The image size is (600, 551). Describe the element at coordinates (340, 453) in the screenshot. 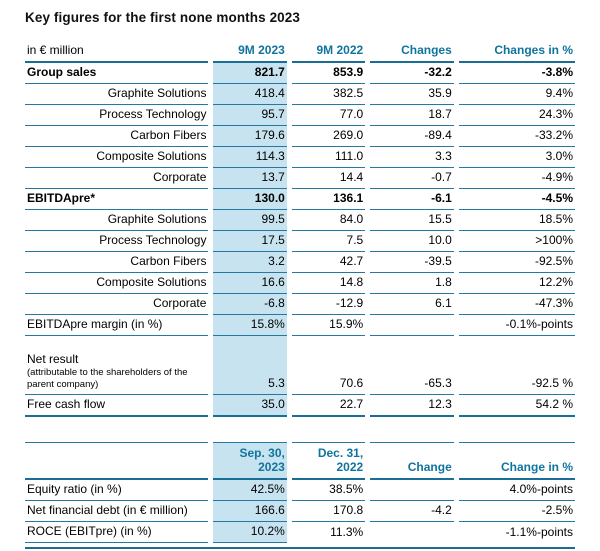

I see `header-line: Dec. 31,` at that location.